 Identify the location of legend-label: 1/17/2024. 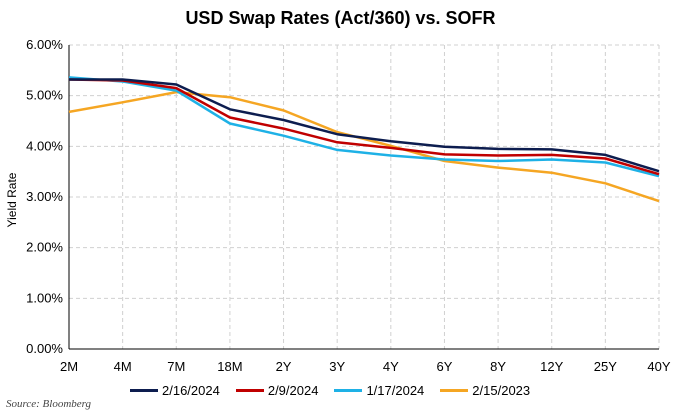
(395, 390).